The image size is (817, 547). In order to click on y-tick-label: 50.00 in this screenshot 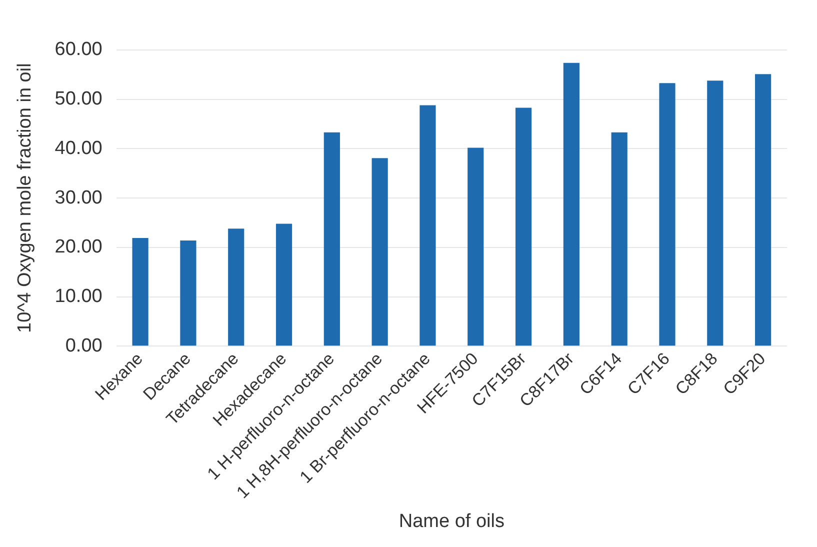, I will do `click(78, 99)`.